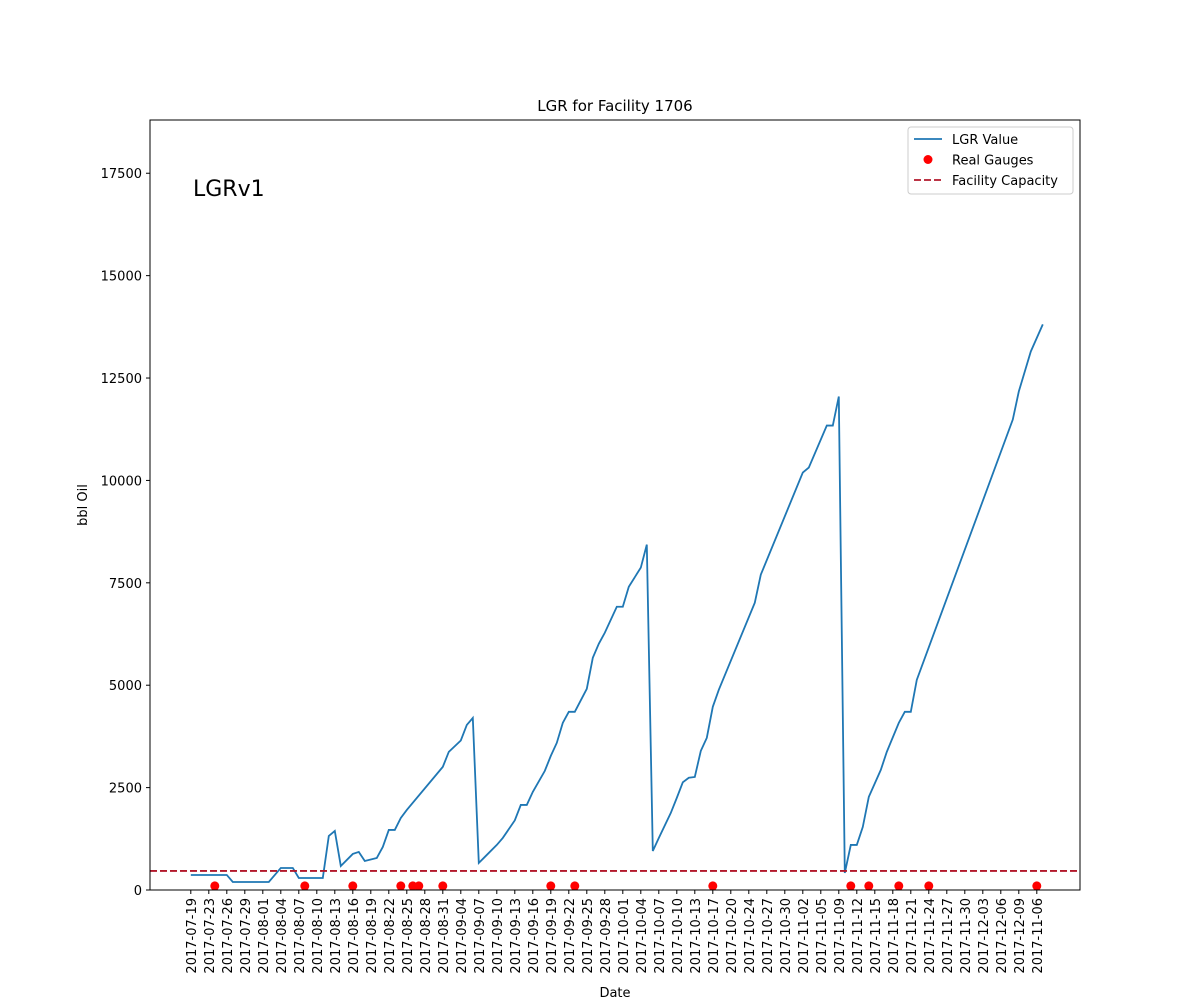 This screenshot has height=1004, width=1200. Describe the element at coordinates (498, 936) in the screenshot. I see `x-tick-label: 2017-09-10` at that location.